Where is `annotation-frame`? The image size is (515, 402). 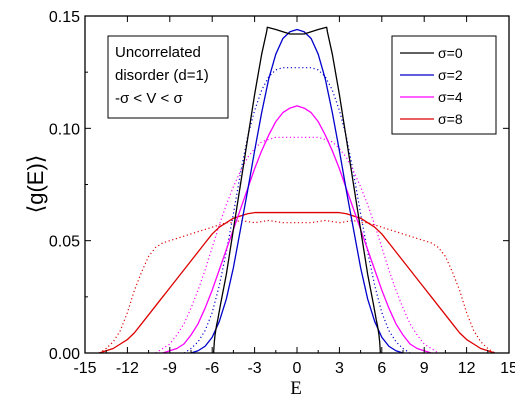
annotation-frame is located at coordinates (168, 77).